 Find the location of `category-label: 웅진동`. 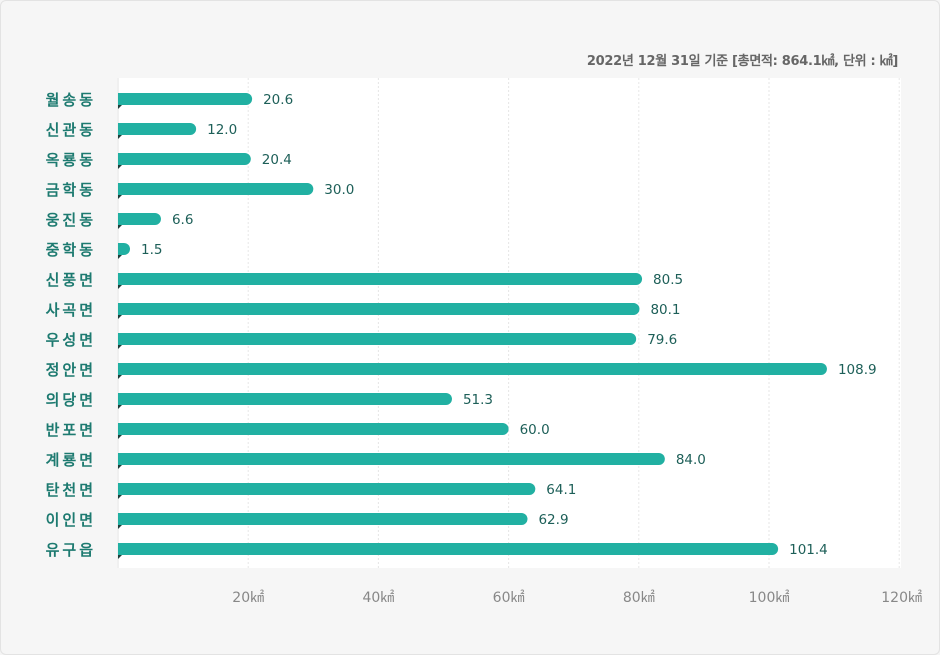

category-label: 웅진동 is located at coordinates (71, 220).